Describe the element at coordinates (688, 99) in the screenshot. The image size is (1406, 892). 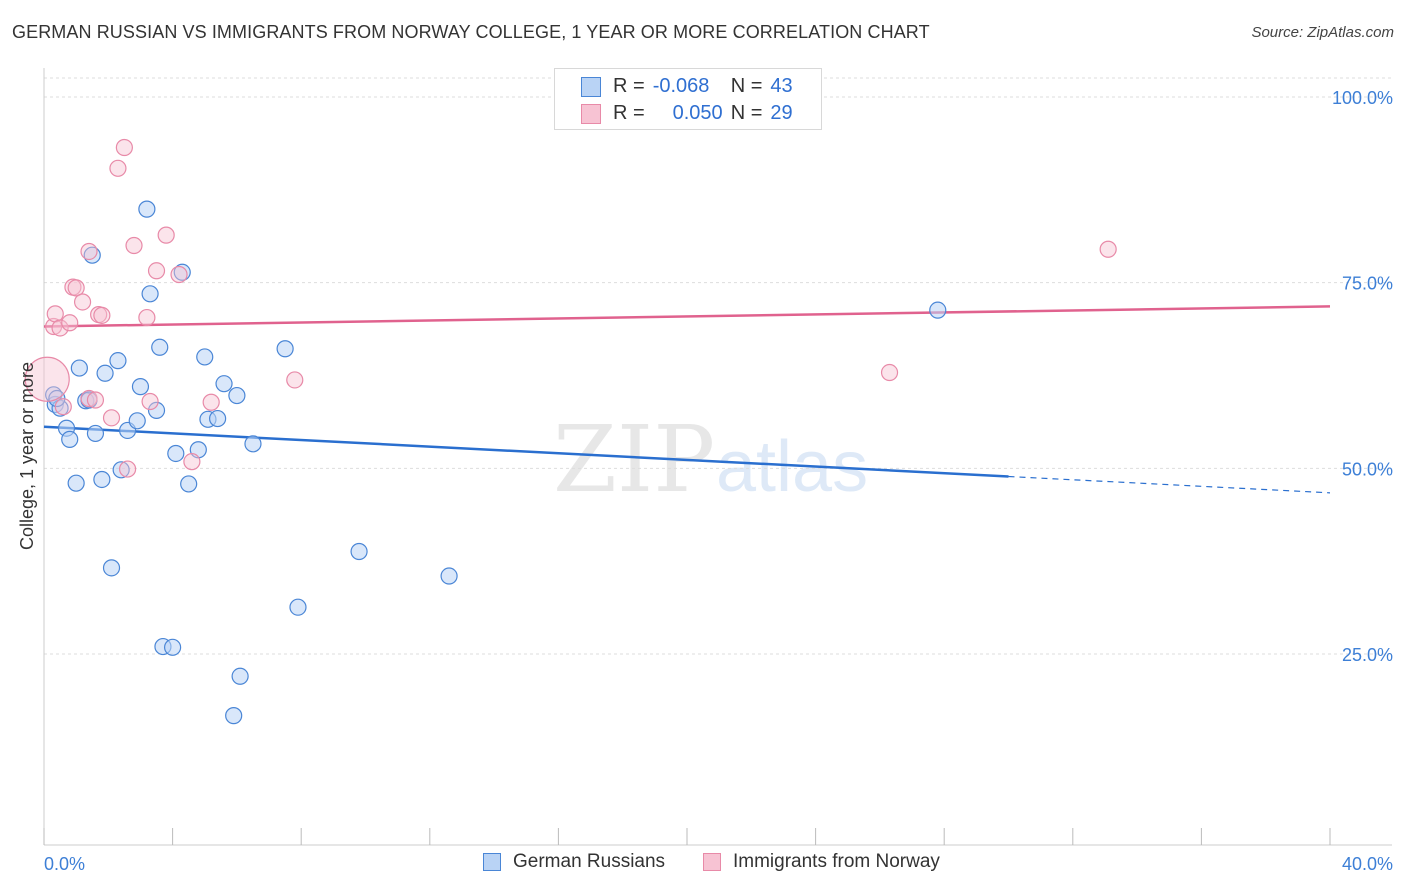
I see `correlation-legend: R = -0.068 N = 43 R = 0.050 N = 29` at that location.